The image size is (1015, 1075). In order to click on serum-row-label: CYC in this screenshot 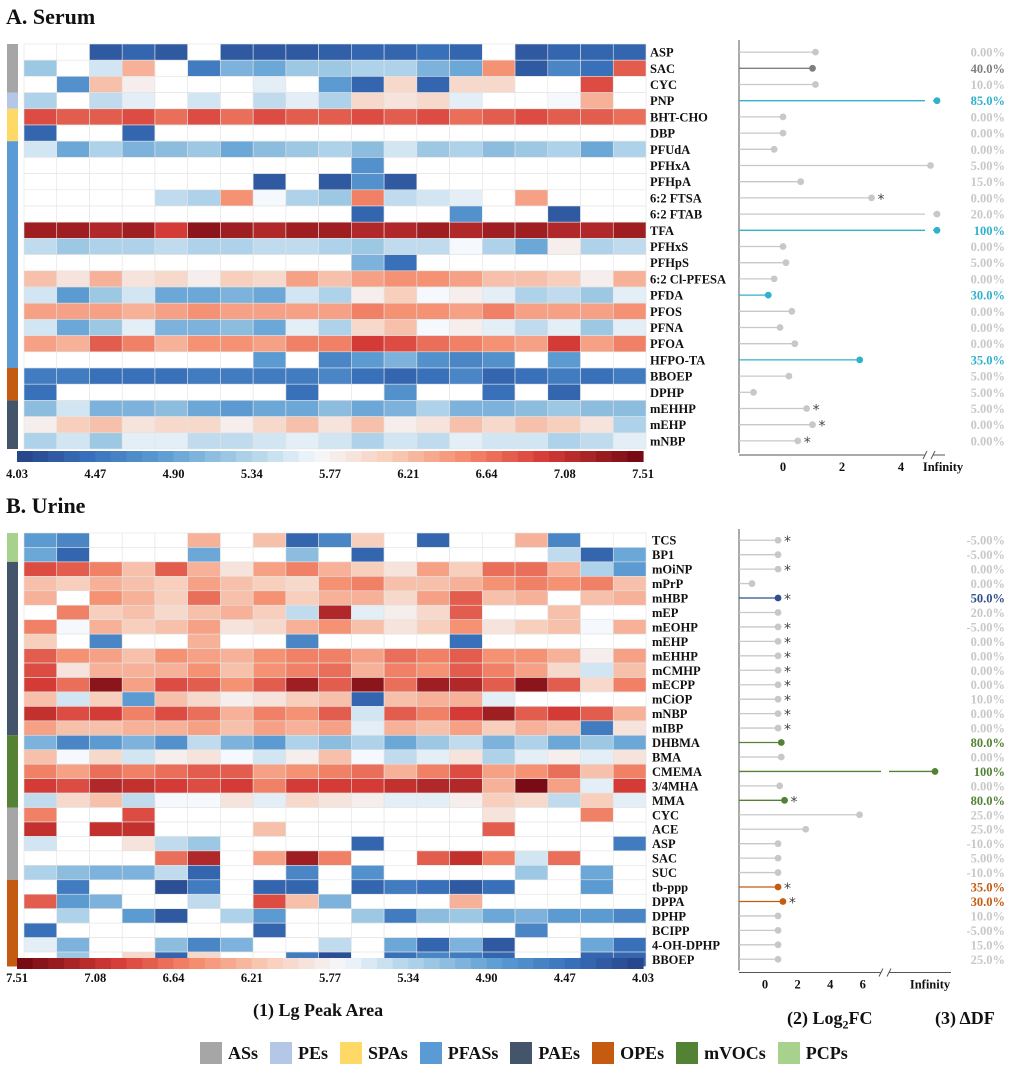, I will do `click(663, 85)`.